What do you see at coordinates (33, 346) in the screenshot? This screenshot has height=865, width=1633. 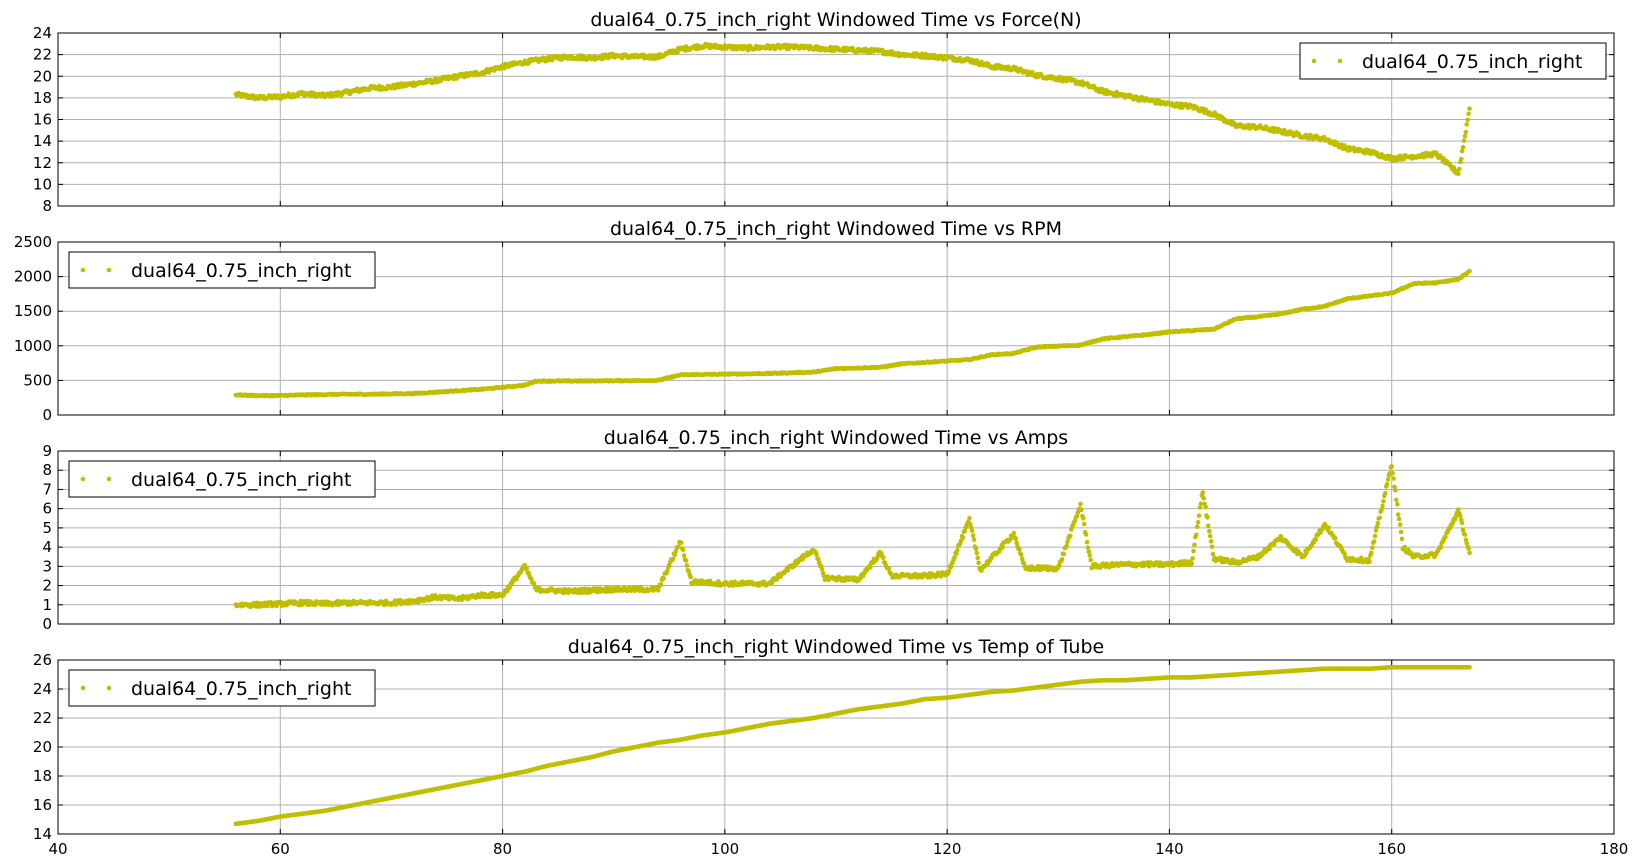 I see `y-tick-label: 1000` at bounding box center [33, 346].